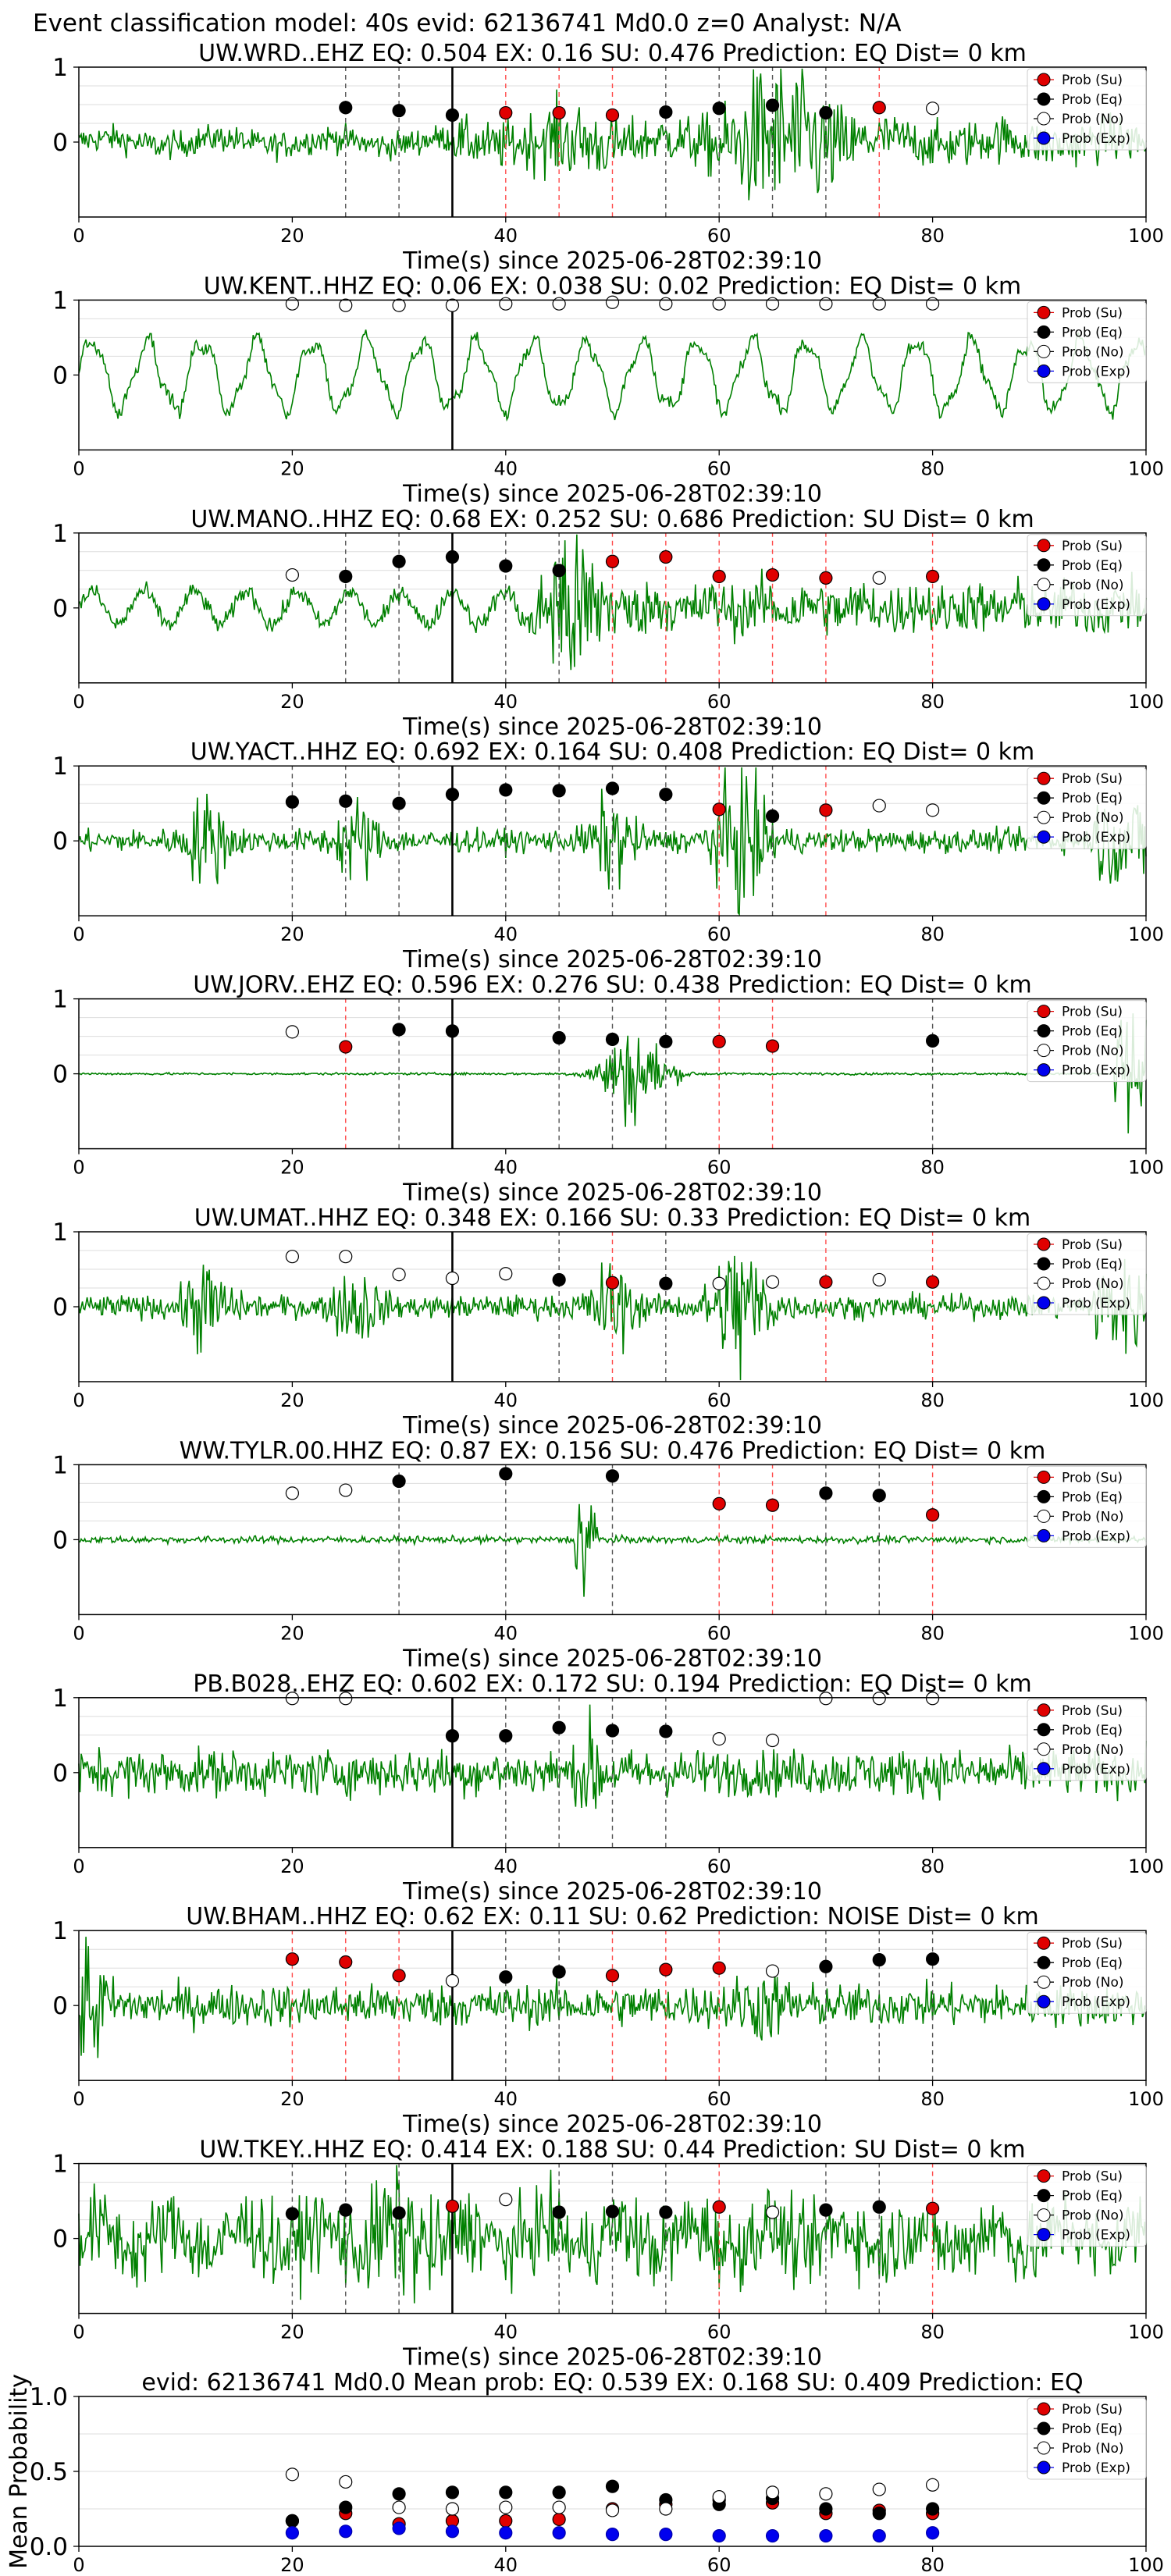  What do you see at coordinates (612, 1998) in the screenshot?
I see `seismic-trace` at bounding box center [612, 1998].